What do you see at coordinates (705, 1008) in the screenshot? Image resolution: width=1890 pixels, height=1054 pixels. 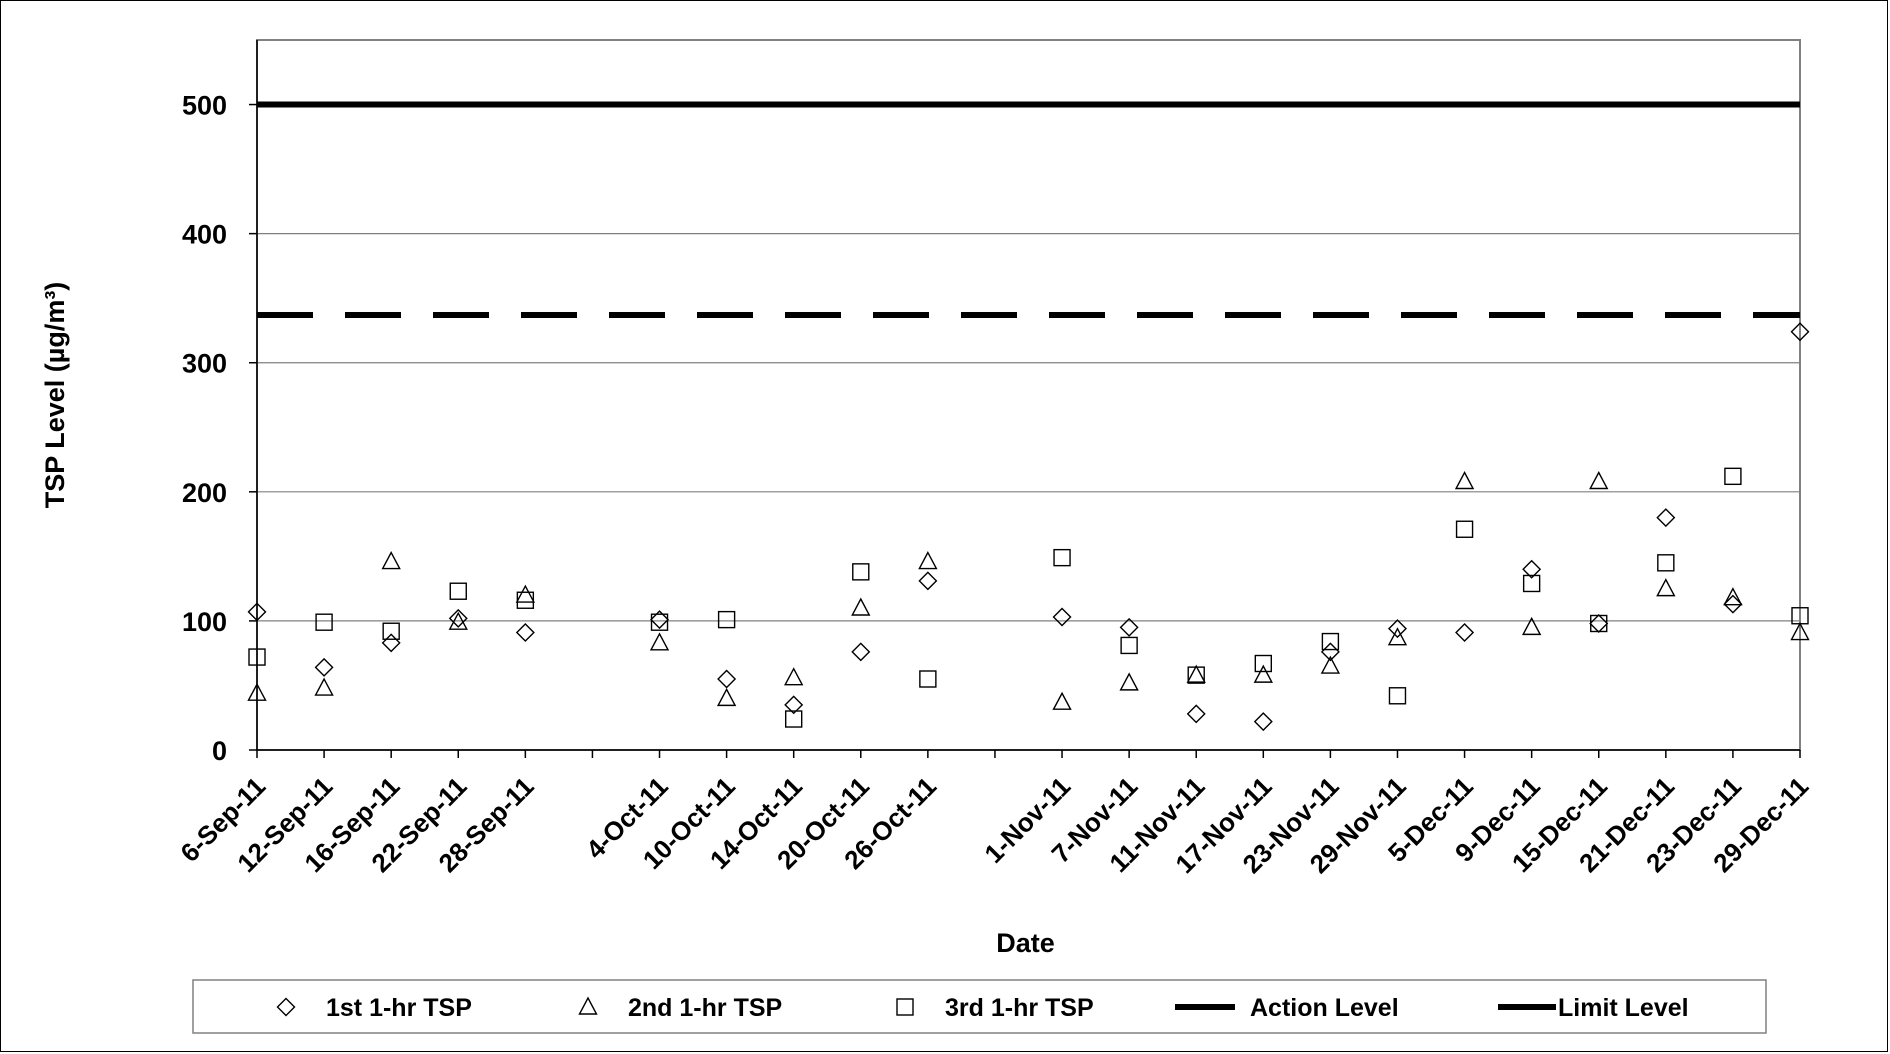 I see `legend-label: 2nd 1-hr TSP` at bounding box center [705, 1008].